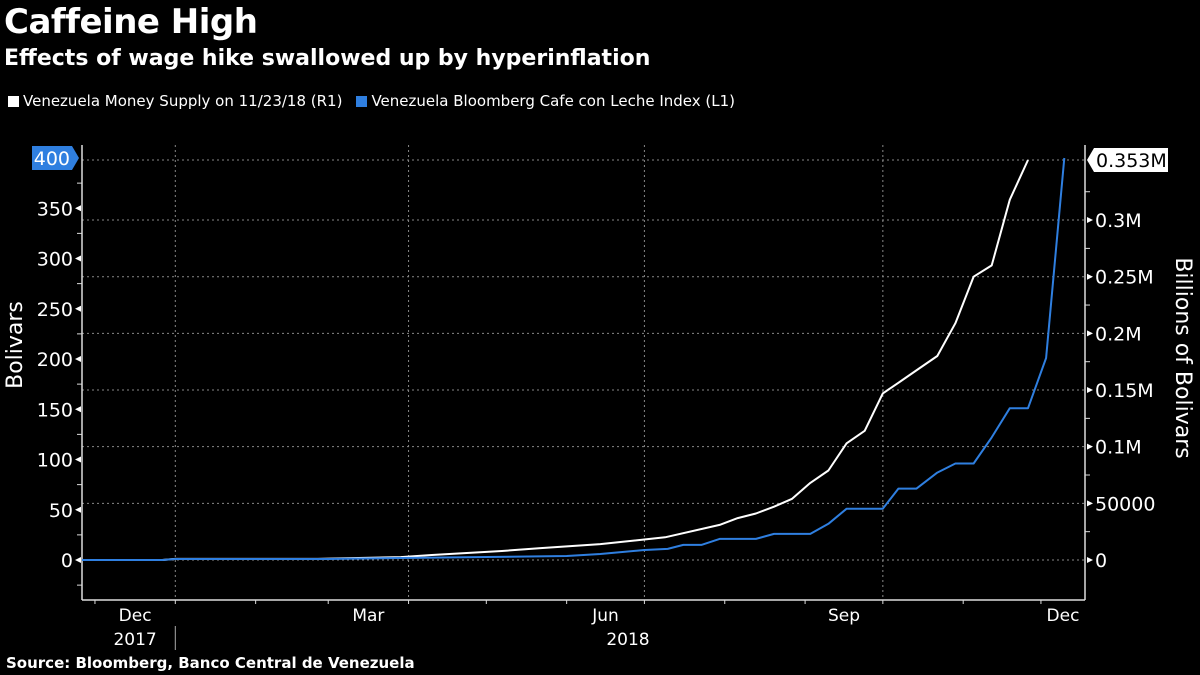  Describe the element at coordinates (55, 310) in the screenshot. I see `left-tick-label: 250` at that location.